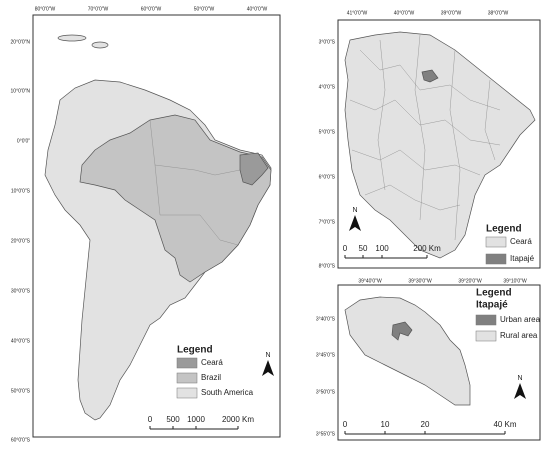  Describe the element at coordinates (327, 87) in the screenshot. I see `latitude-label: 4°0'0"S` at that location.